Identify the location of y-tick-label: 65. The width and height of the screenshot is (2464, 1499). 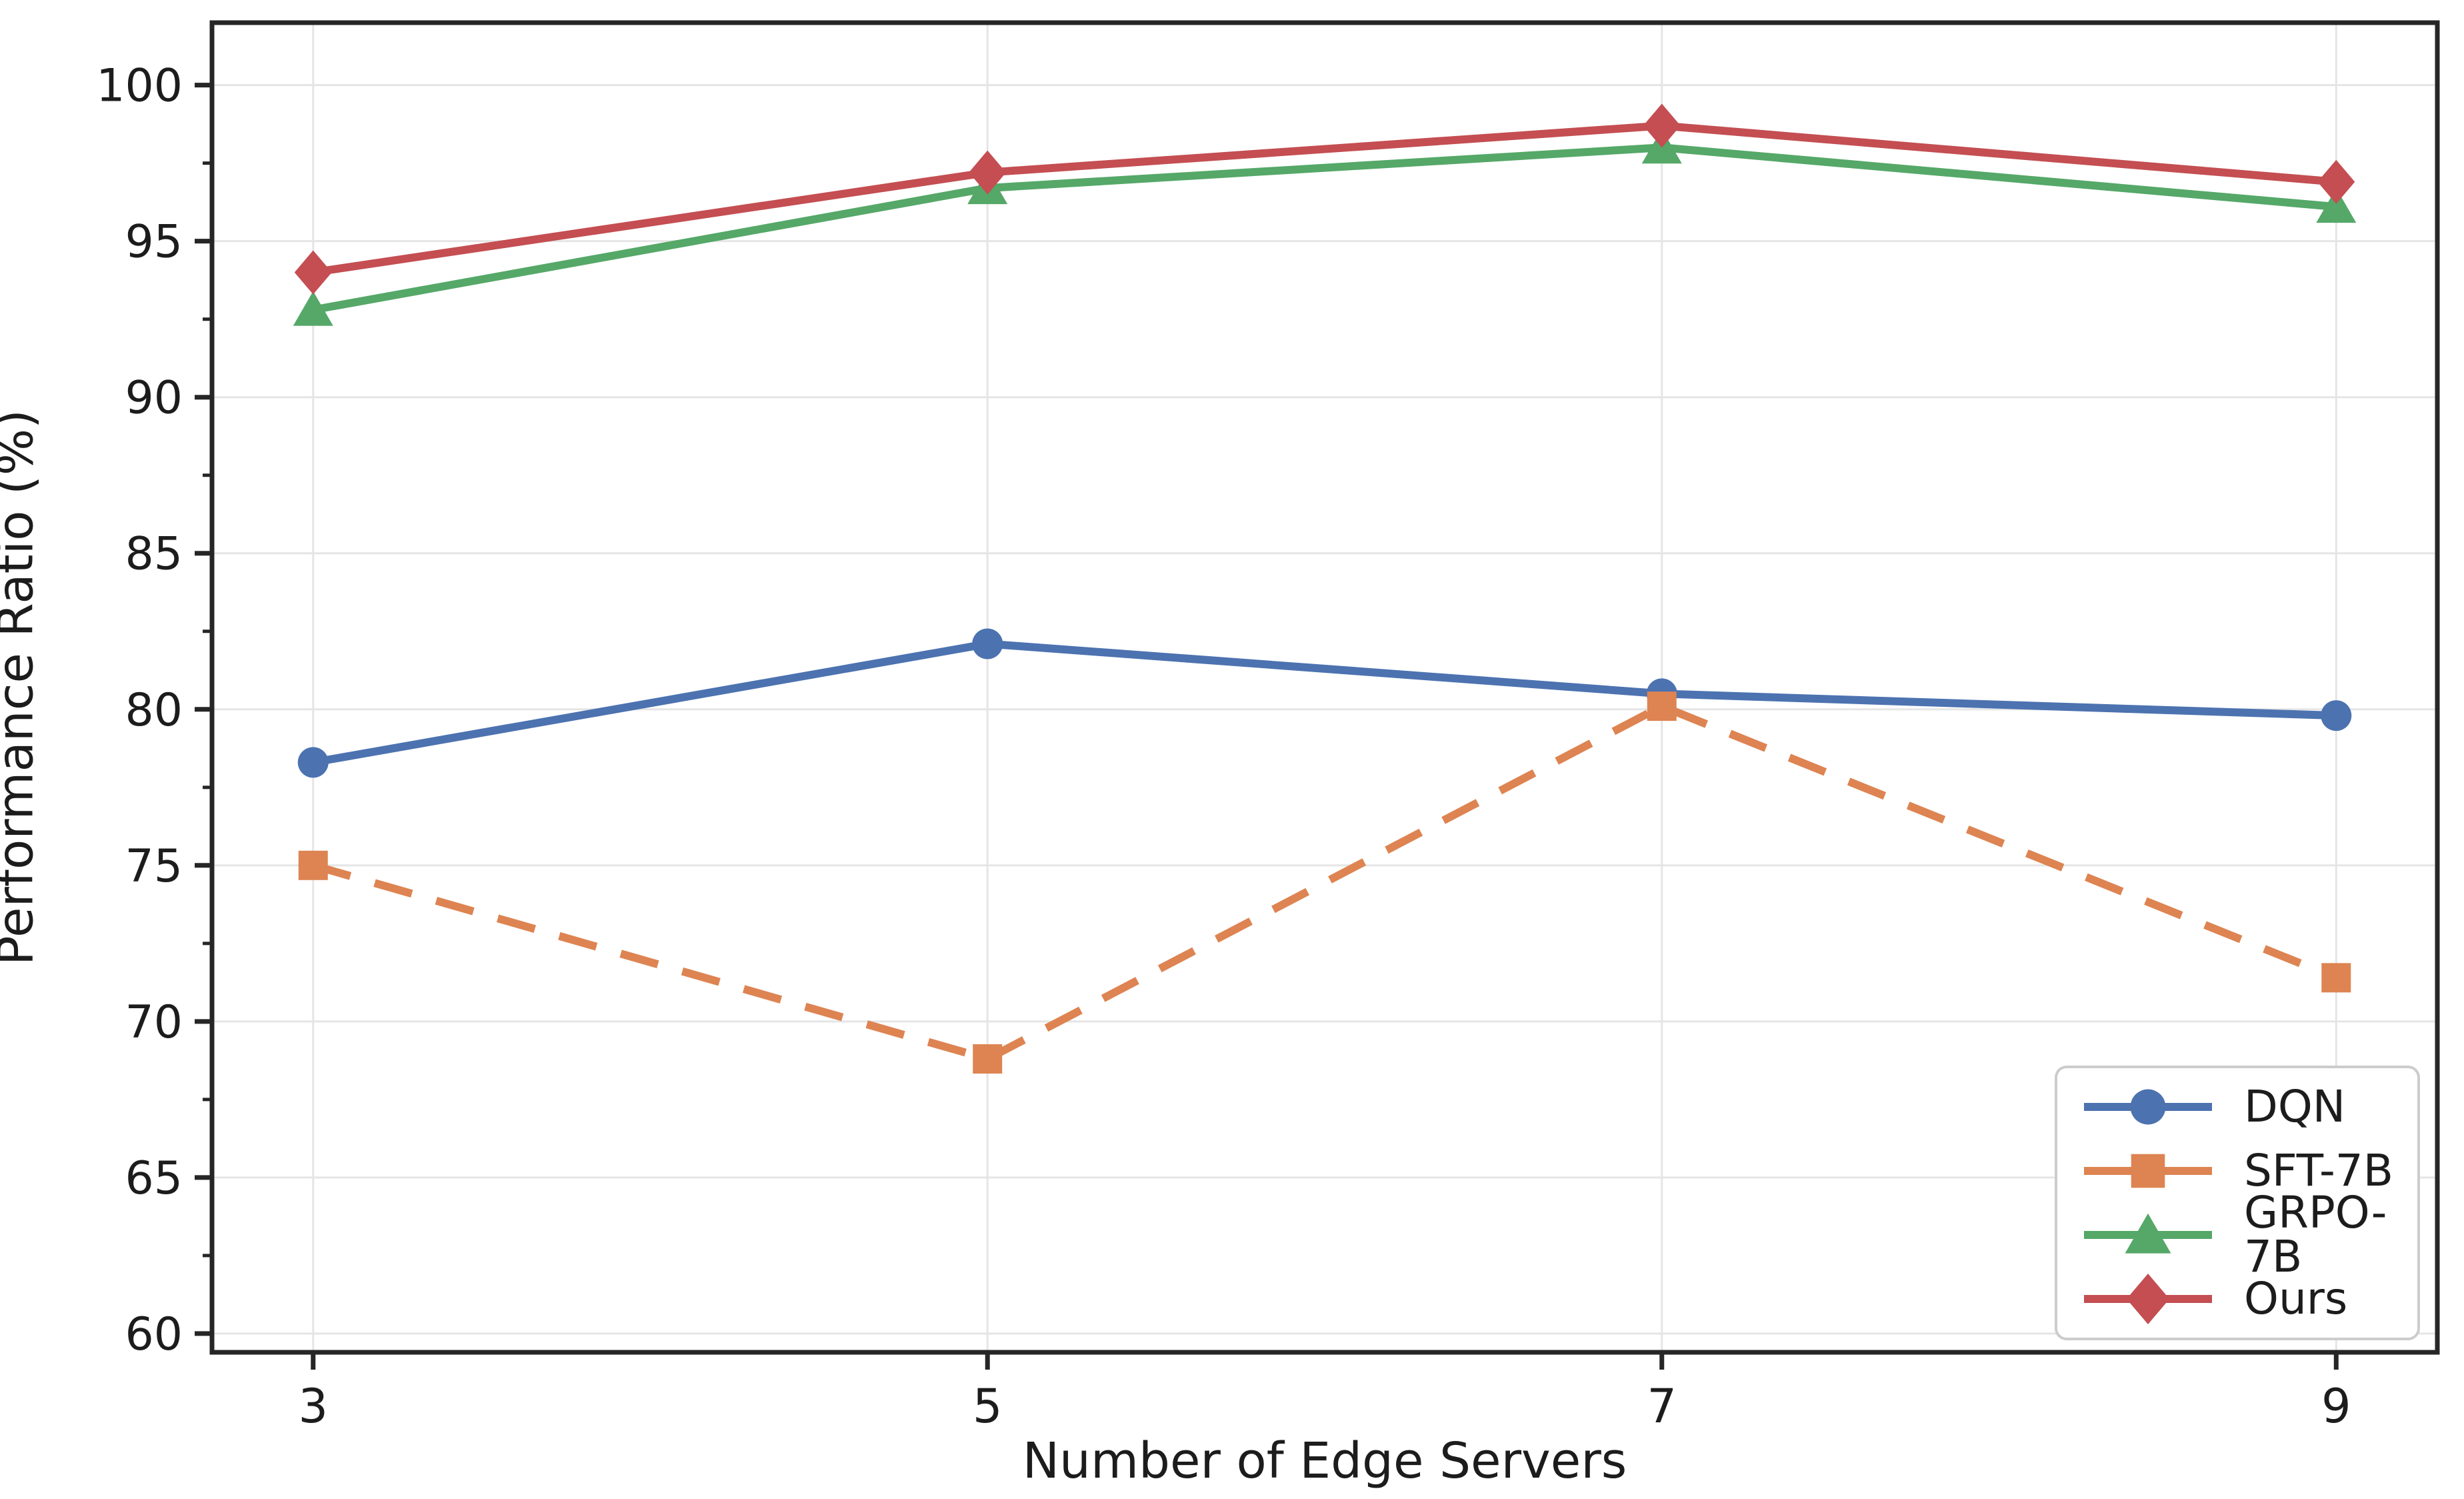
(154, 1178).